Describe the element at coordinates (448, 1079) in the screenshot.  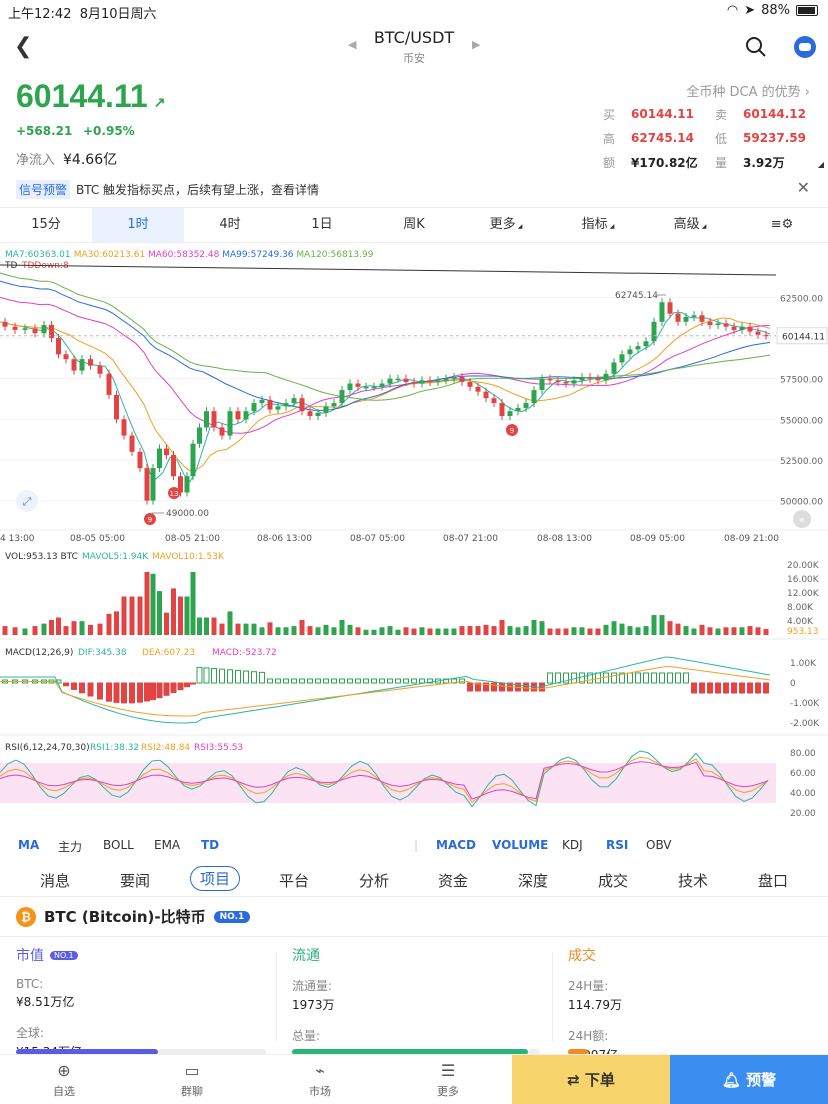
I see `tab-more: ☰ 更多` at that location.